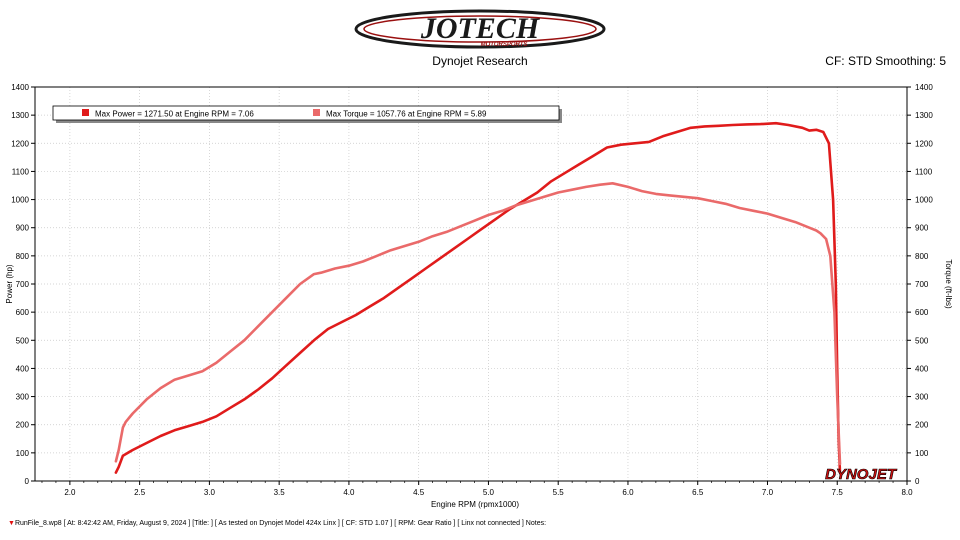 The height and width of the screenshot is (540, 960). Describe the element at coordinates (11, 523) in the screenshot. I see `run-file-marker: ▼` at that location.